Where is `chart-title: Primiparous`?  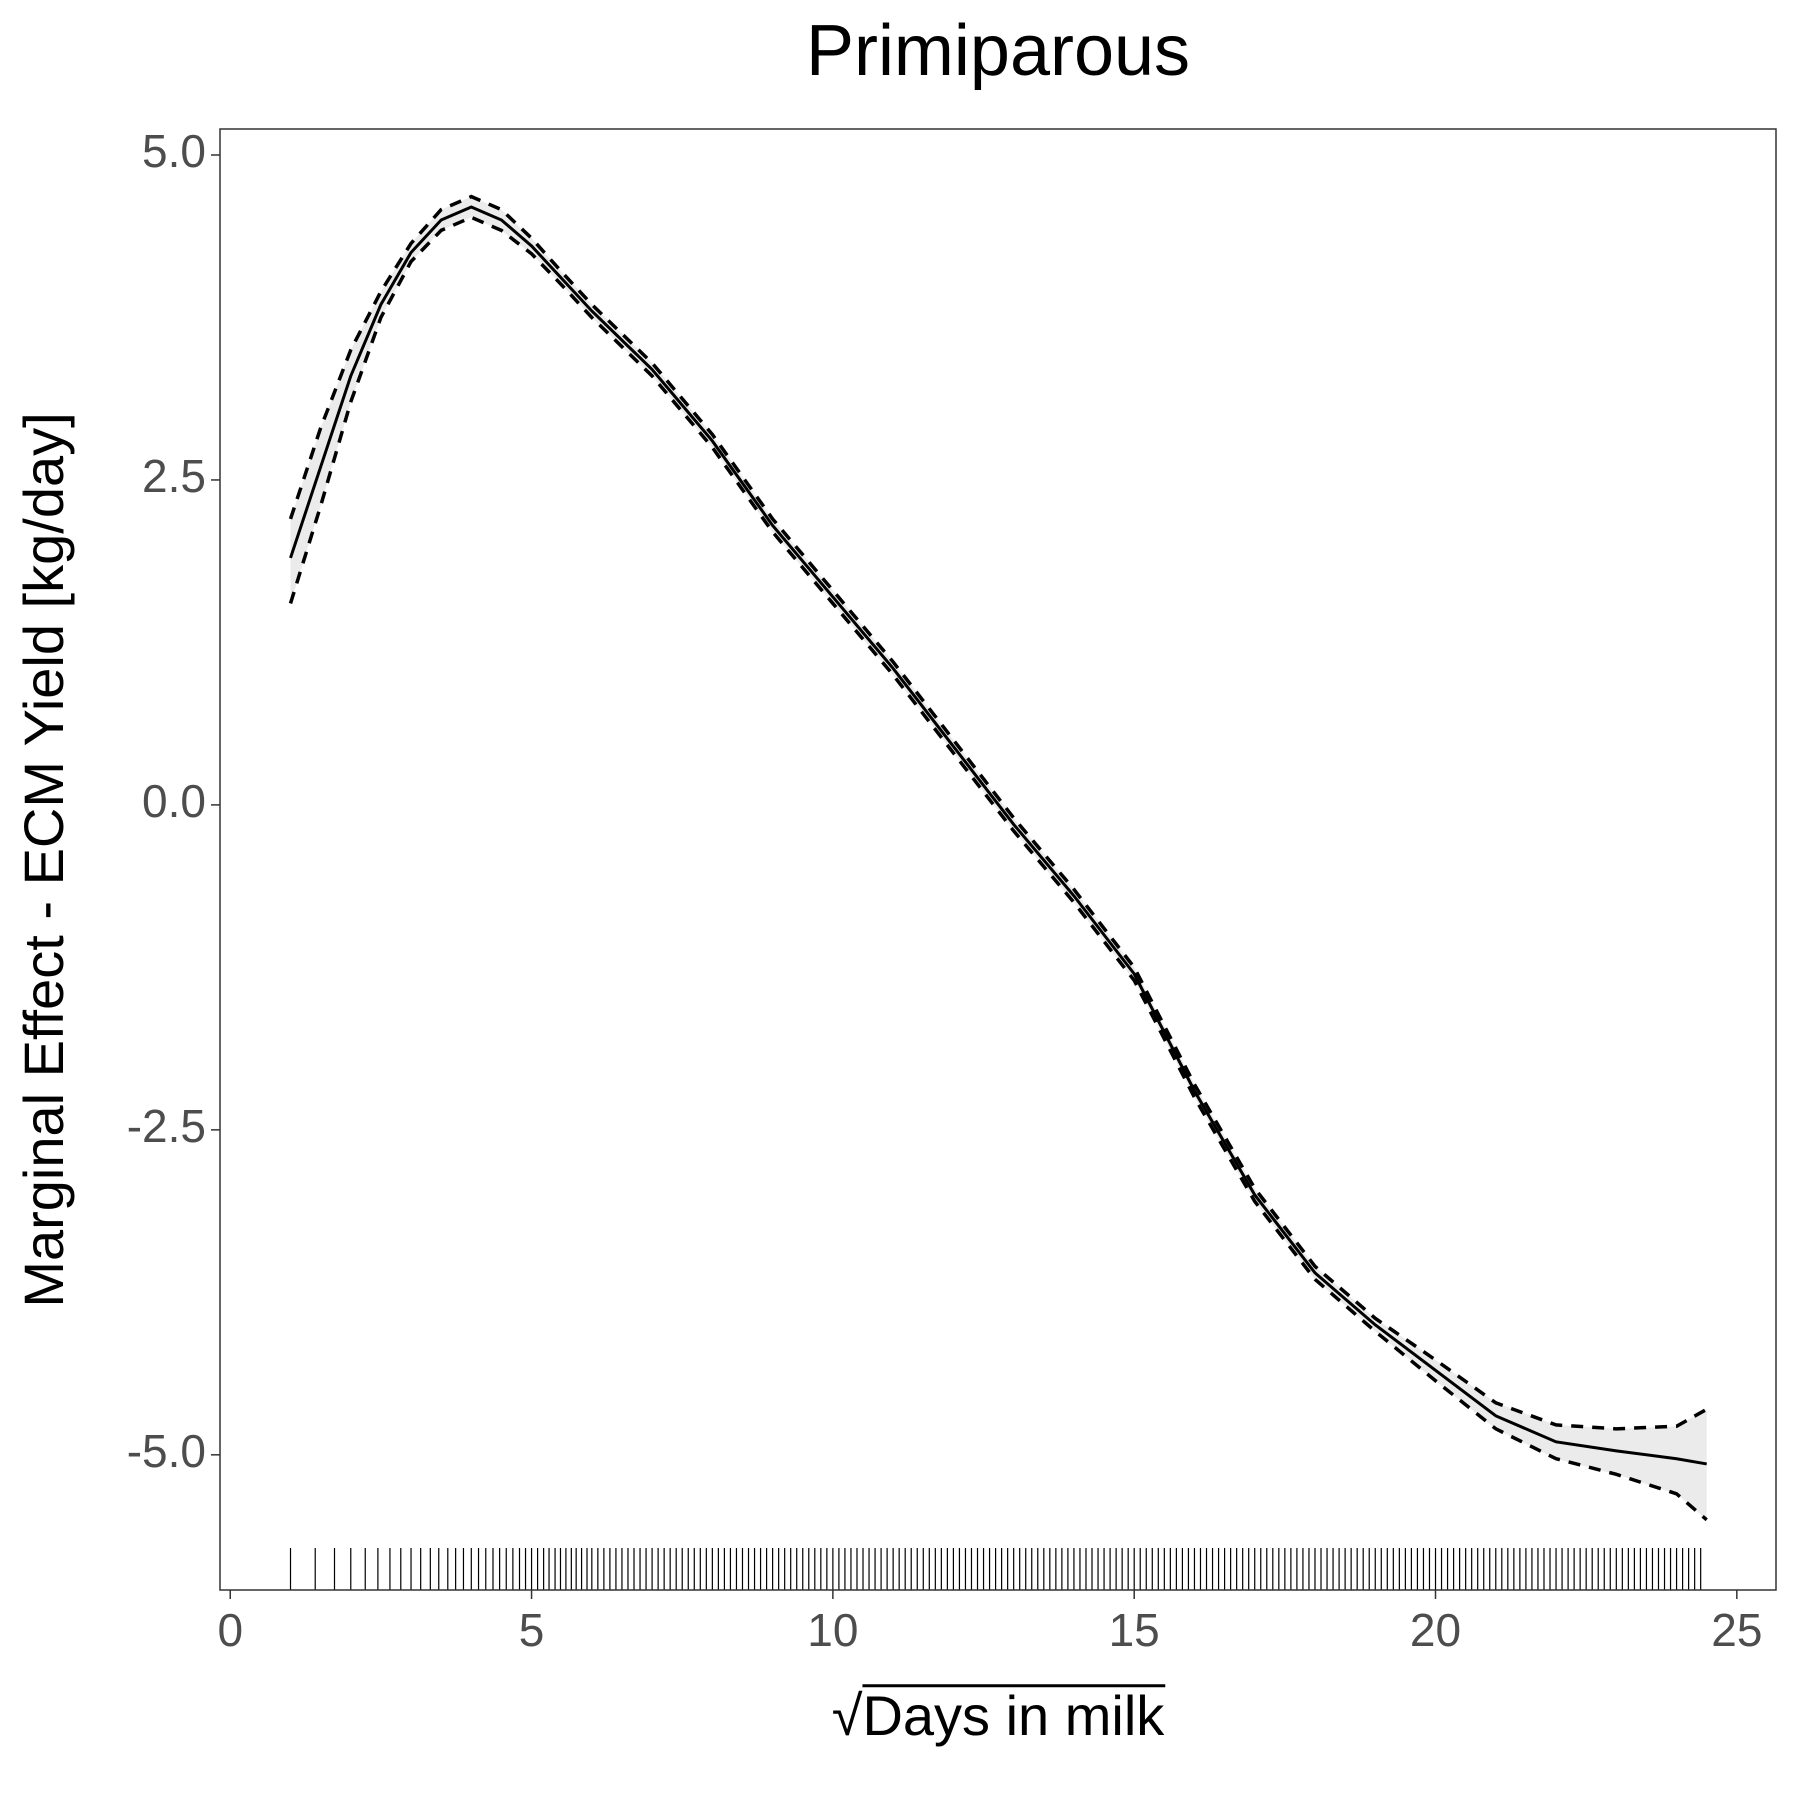
chart-title: Primiparous is located at coordinates (998, 51).